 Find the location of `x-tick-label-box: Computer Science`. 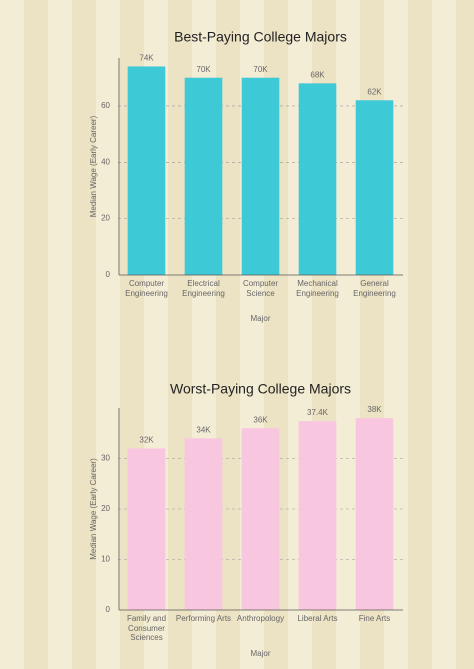

x-tick-label-box: Computer Science is located at coordinates (260, 288).